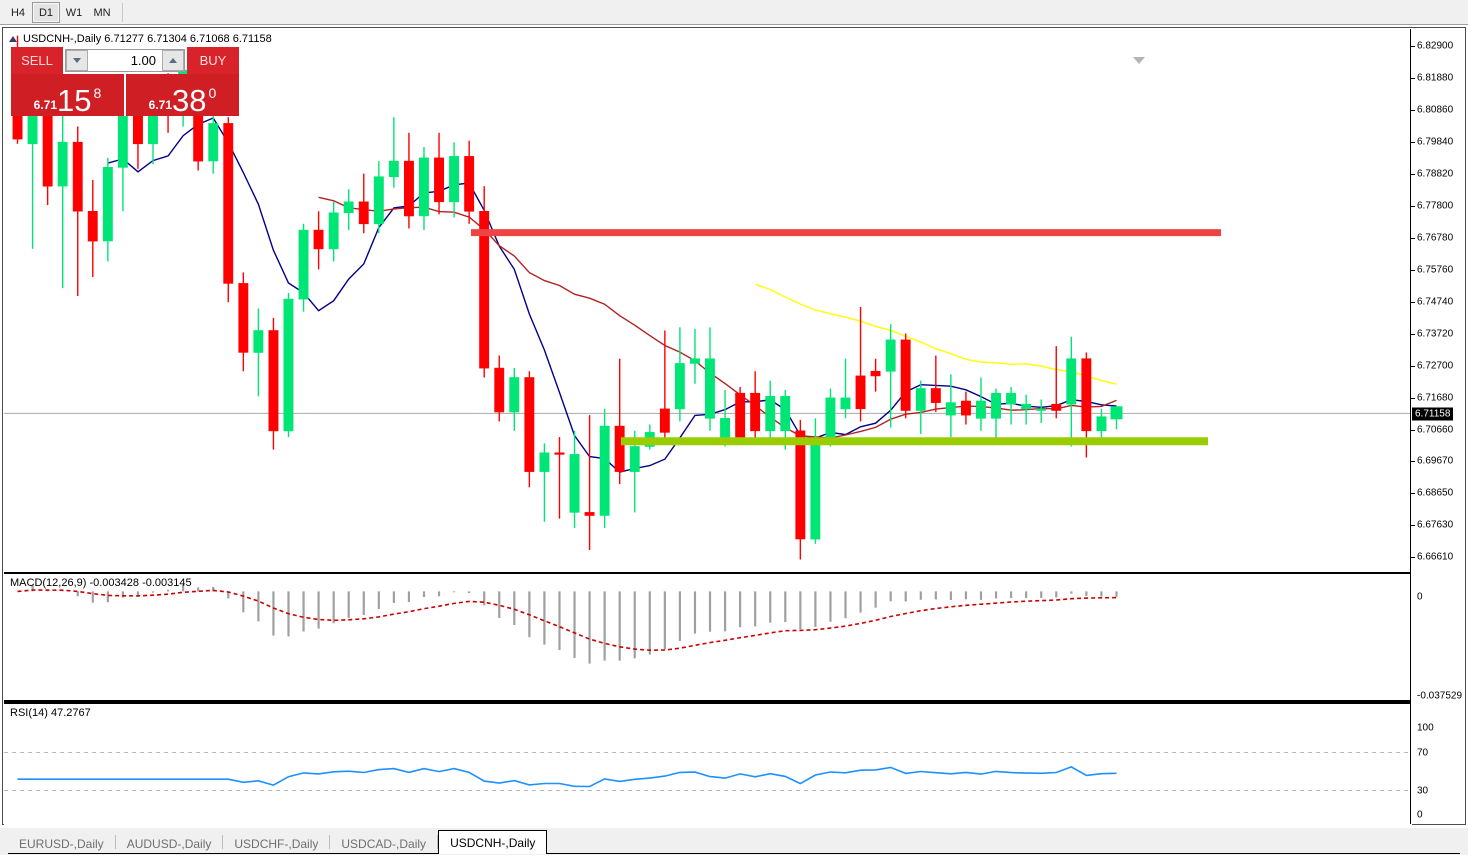  I want to click on trade-panel-header-row: SELL 1.00 BUY, so click(125, 60).